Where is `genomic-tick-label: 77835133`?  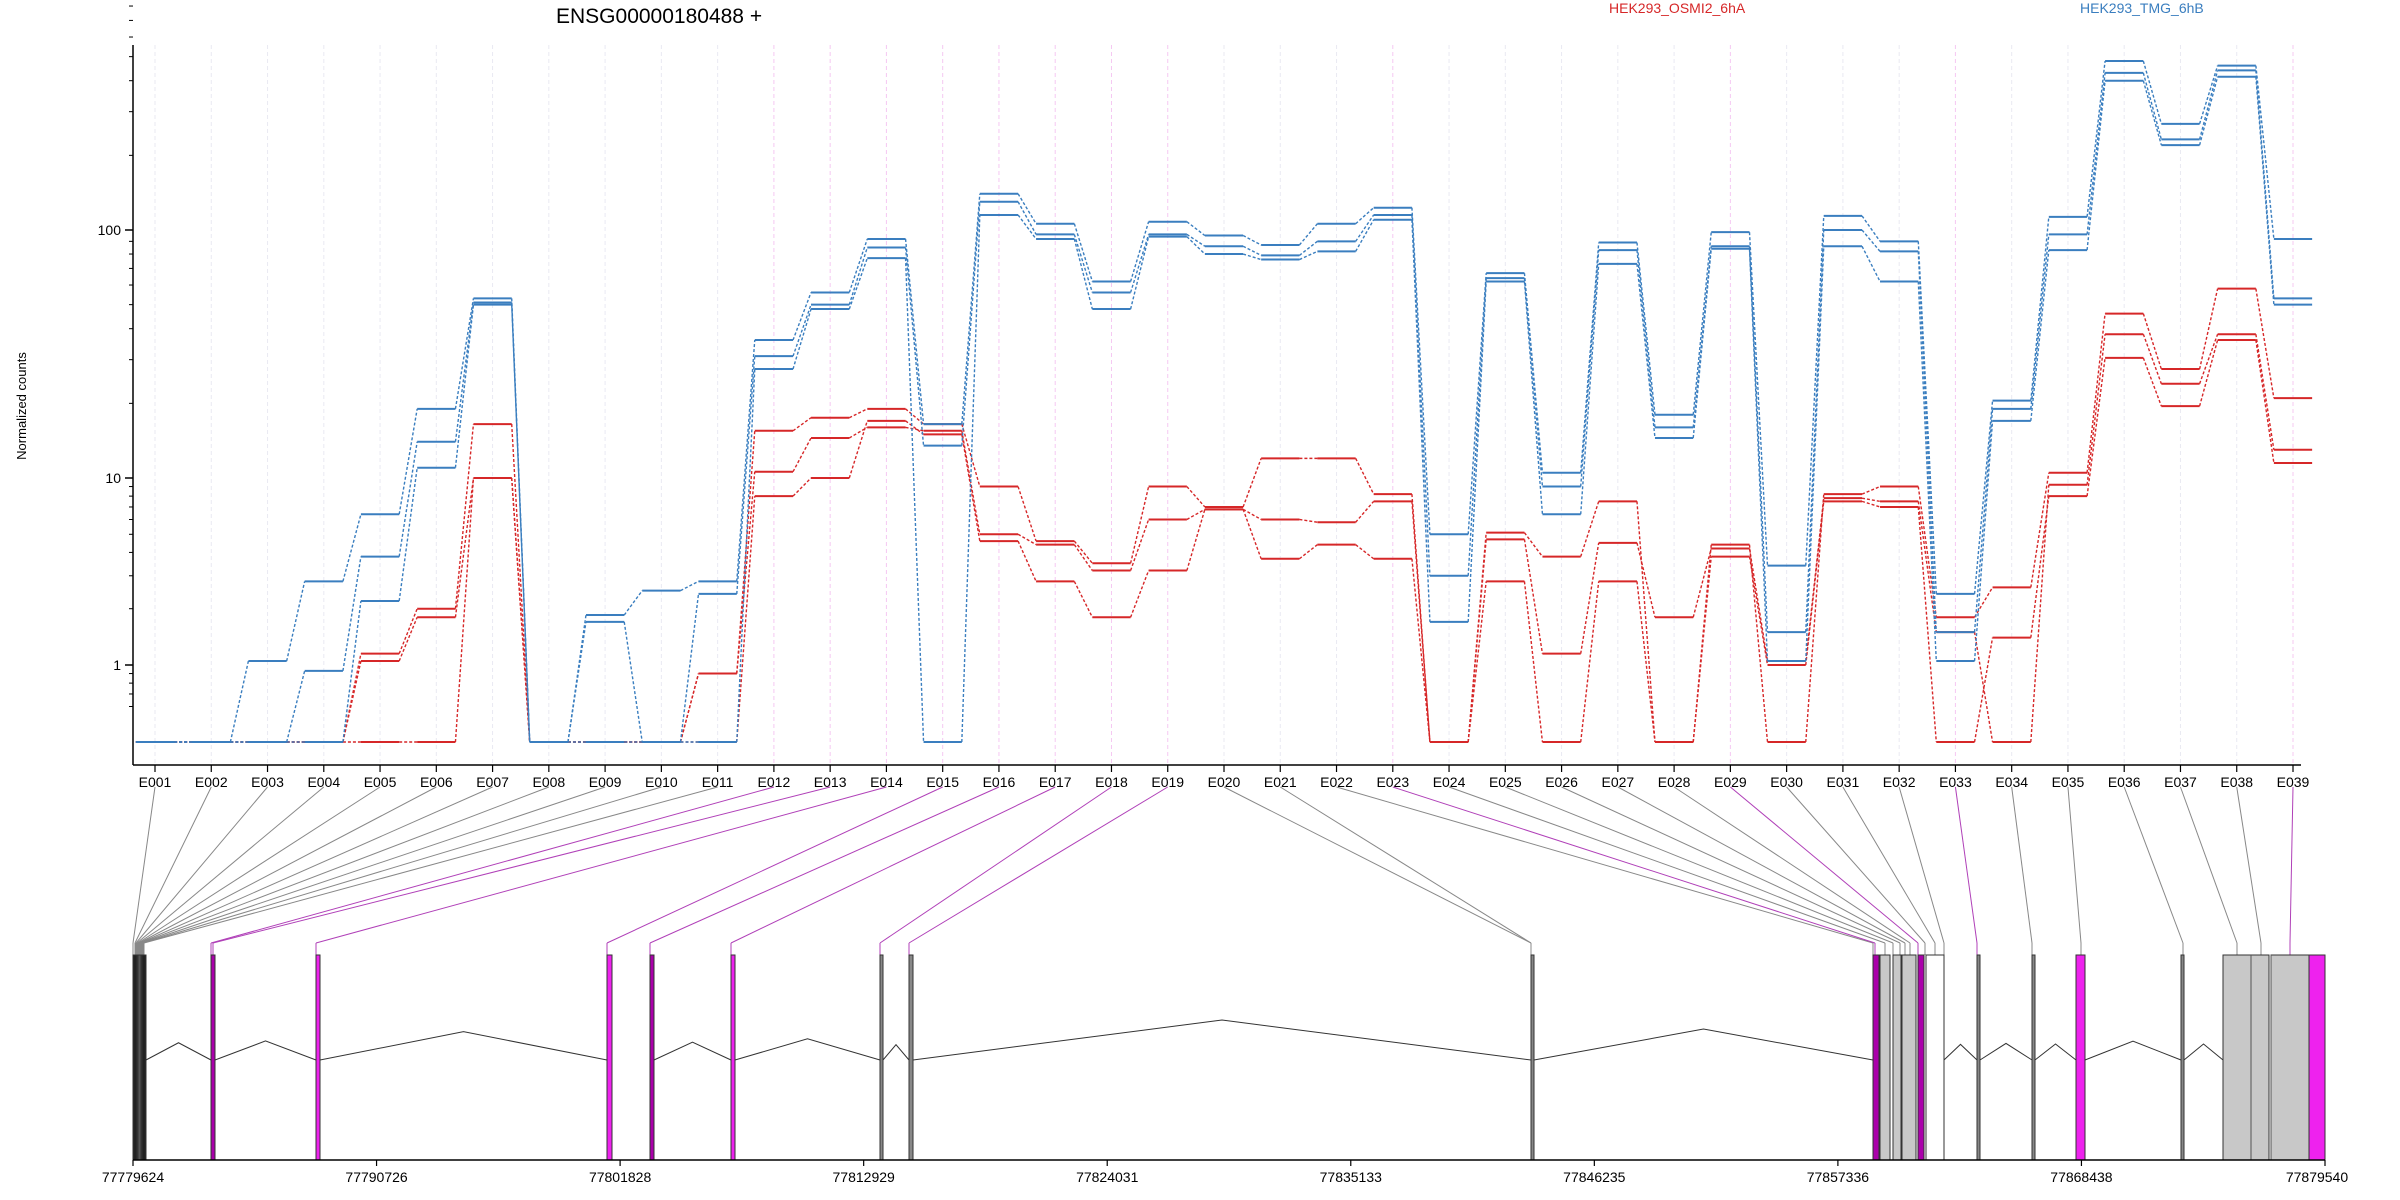 genomic-tick-label: 77835133 is located at coordinates (1351, 1177).